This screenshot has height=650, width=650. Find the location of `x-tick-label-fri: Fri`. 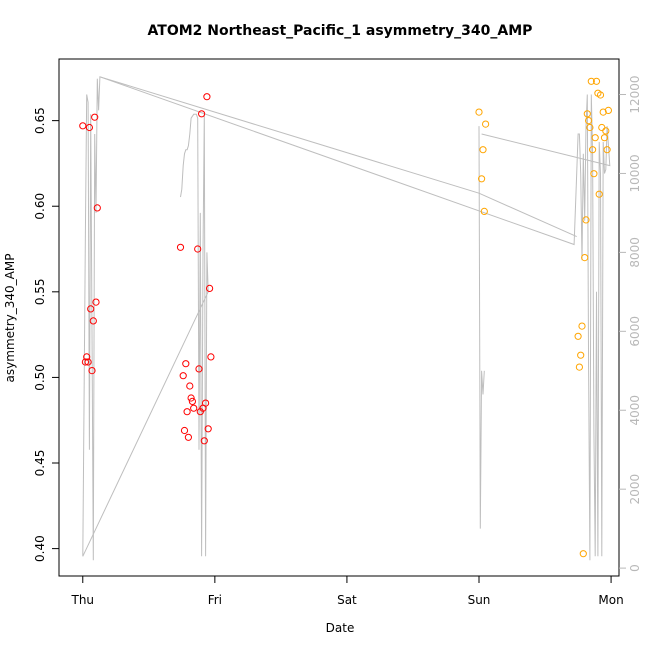

x-tick-label-fri: Fri is located at coordinates (215, 600).